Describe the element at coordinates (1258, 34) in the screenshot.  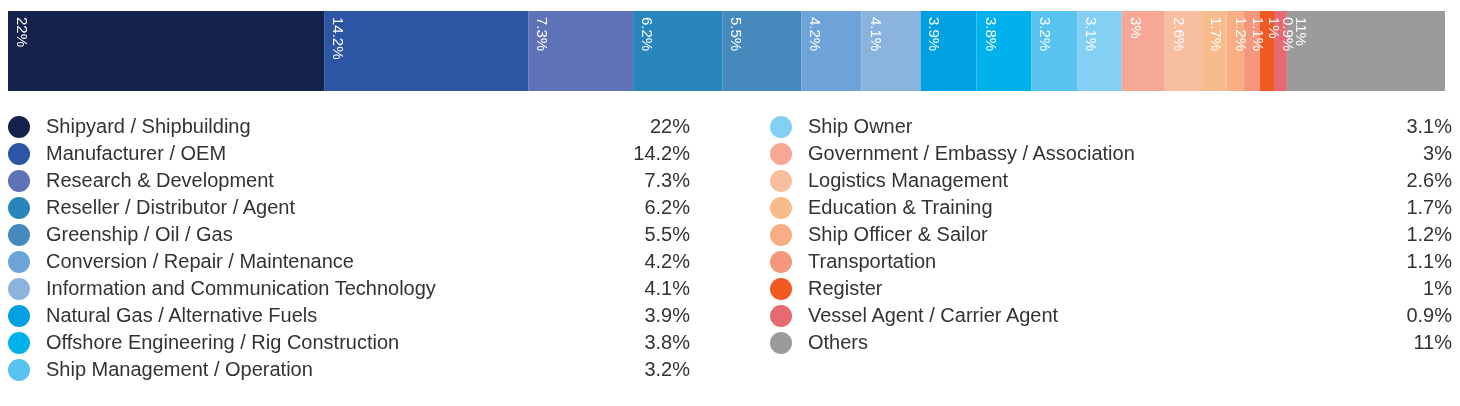
I see `data-label: 1.1%` at that location.